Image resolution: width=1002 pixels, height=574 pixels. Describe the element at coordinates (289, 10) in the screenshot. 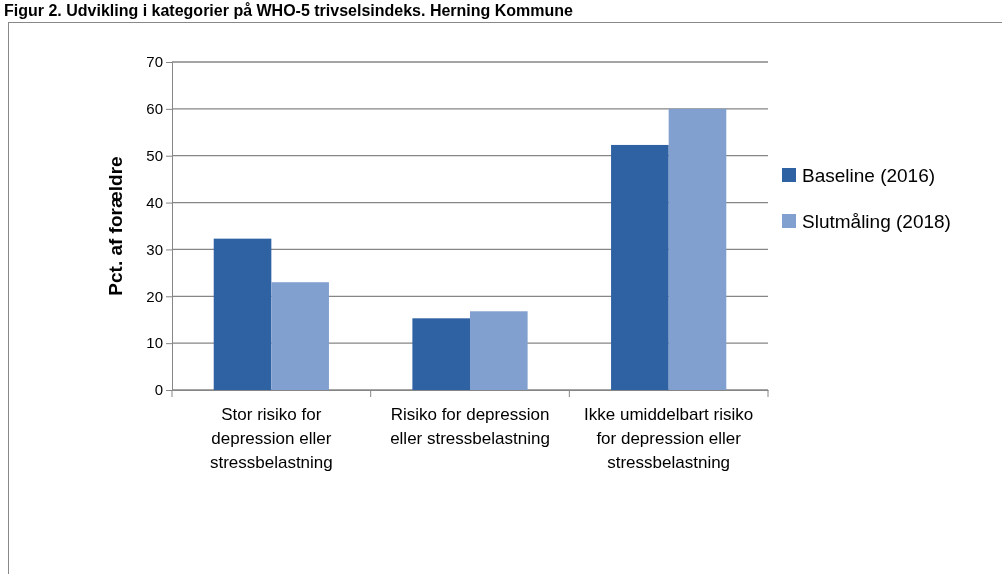

I see `chart-title: Figur 2. Udvikling i kategorier på WHO-5 trivselsindeks. Herning Kommune` at that location.